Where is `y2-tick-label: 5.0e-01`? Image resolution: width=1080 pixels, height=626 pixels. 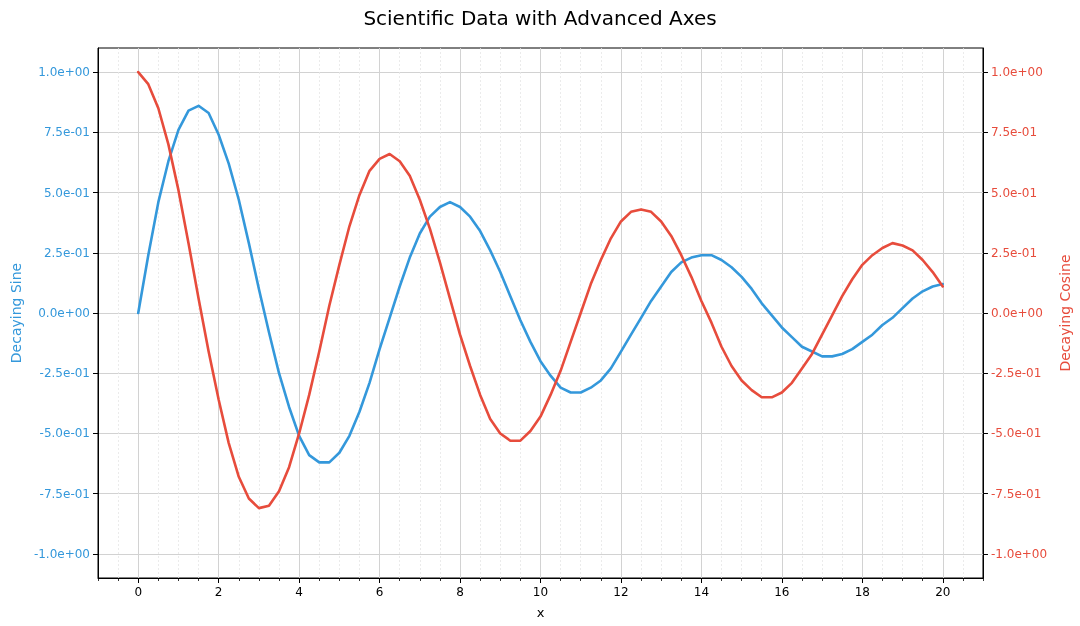
y2-tick-label: 5.0e-01 is located at coordinates (1014, 192).